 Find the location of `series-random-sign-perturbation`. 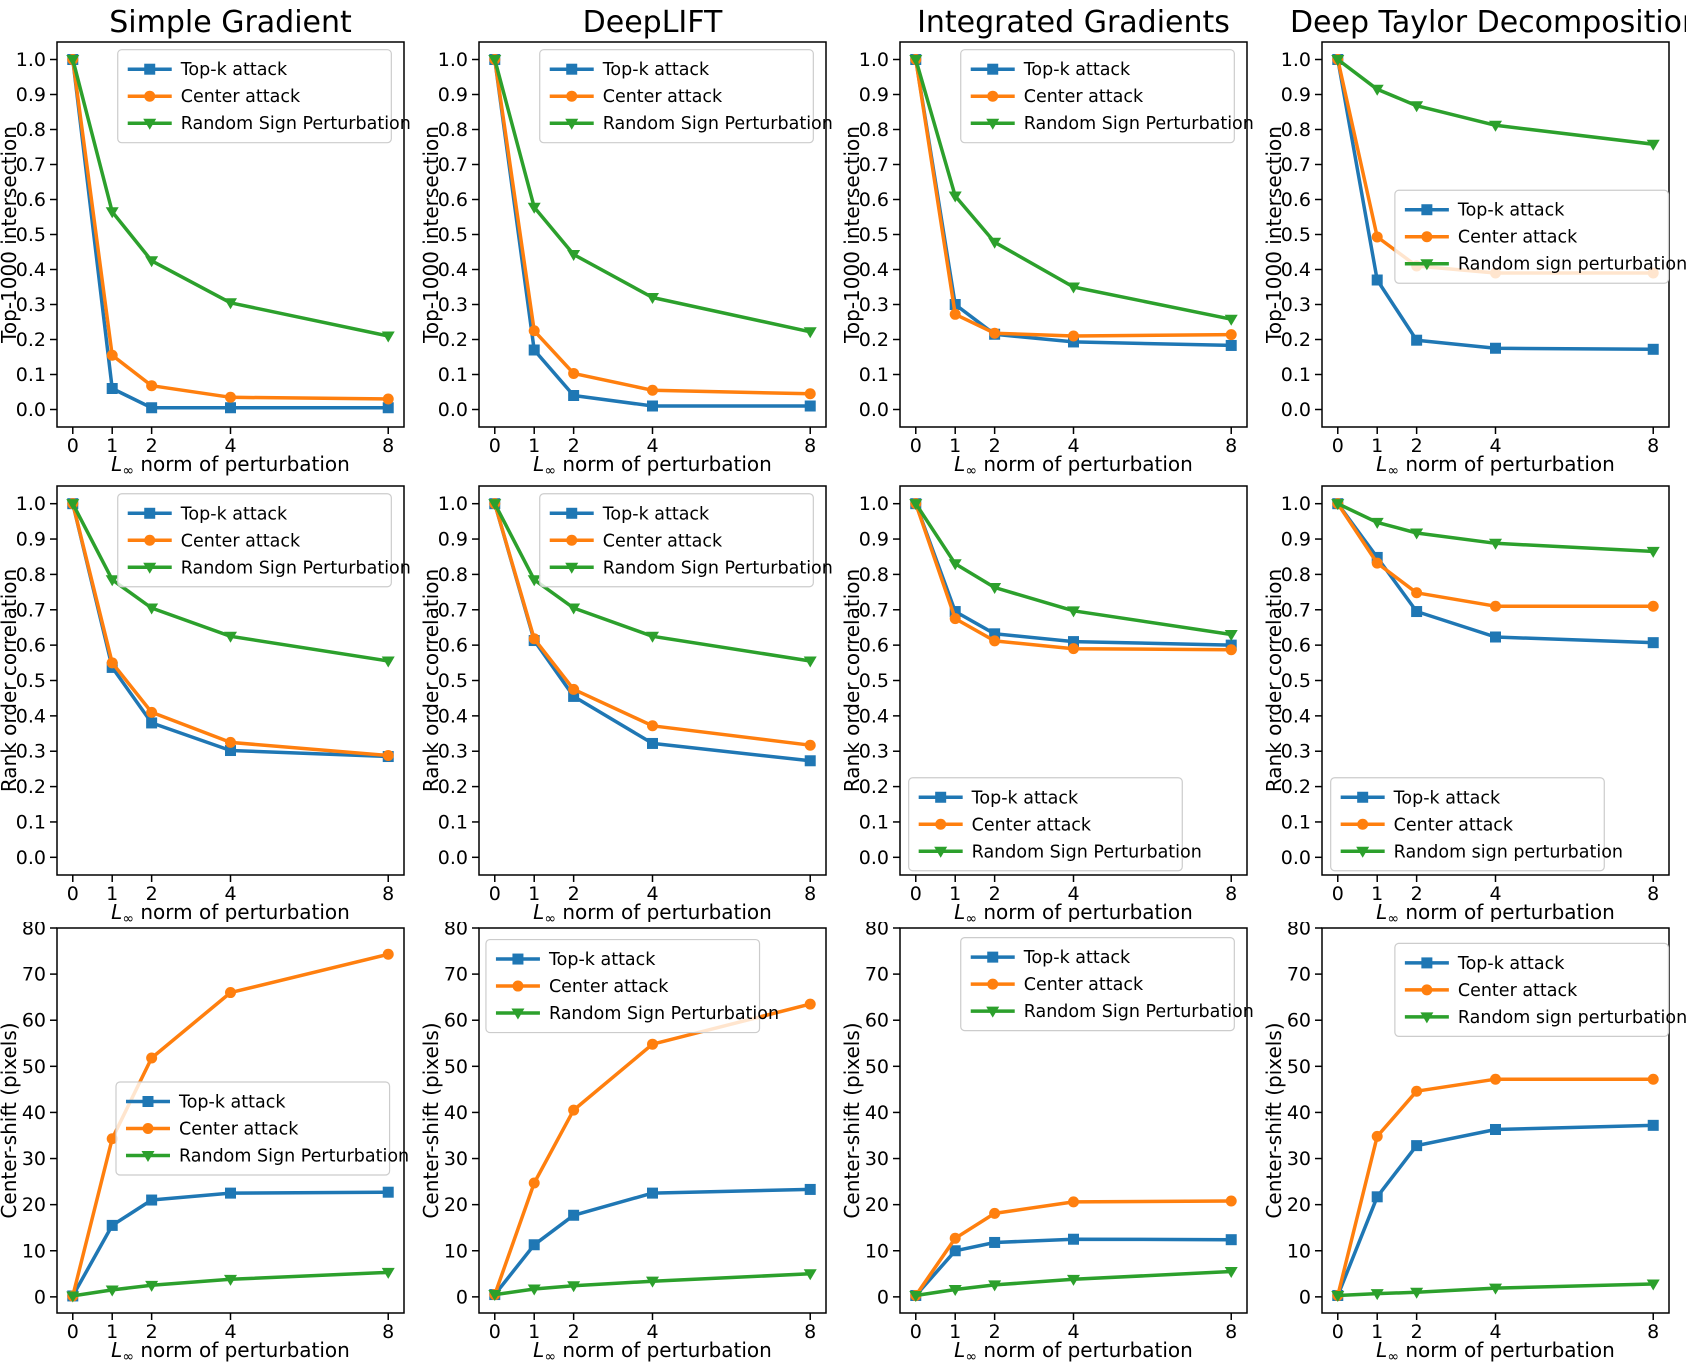

series-random-sign-perturbation is located at coordinates (1073, 190).